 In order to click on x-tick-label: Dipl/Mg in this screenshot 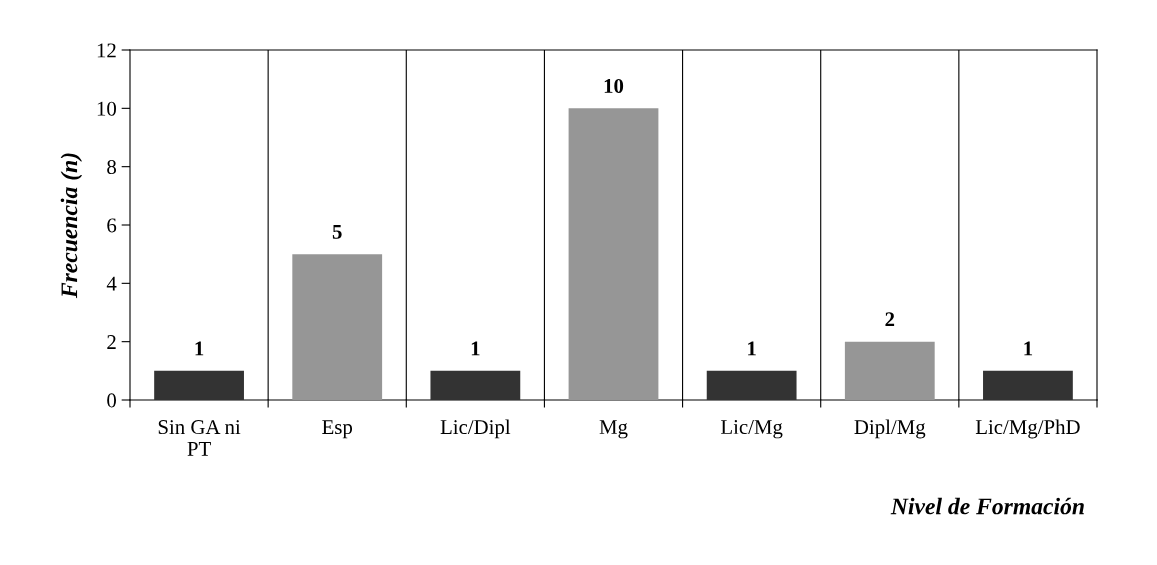, I will do `click(890, 429)`.